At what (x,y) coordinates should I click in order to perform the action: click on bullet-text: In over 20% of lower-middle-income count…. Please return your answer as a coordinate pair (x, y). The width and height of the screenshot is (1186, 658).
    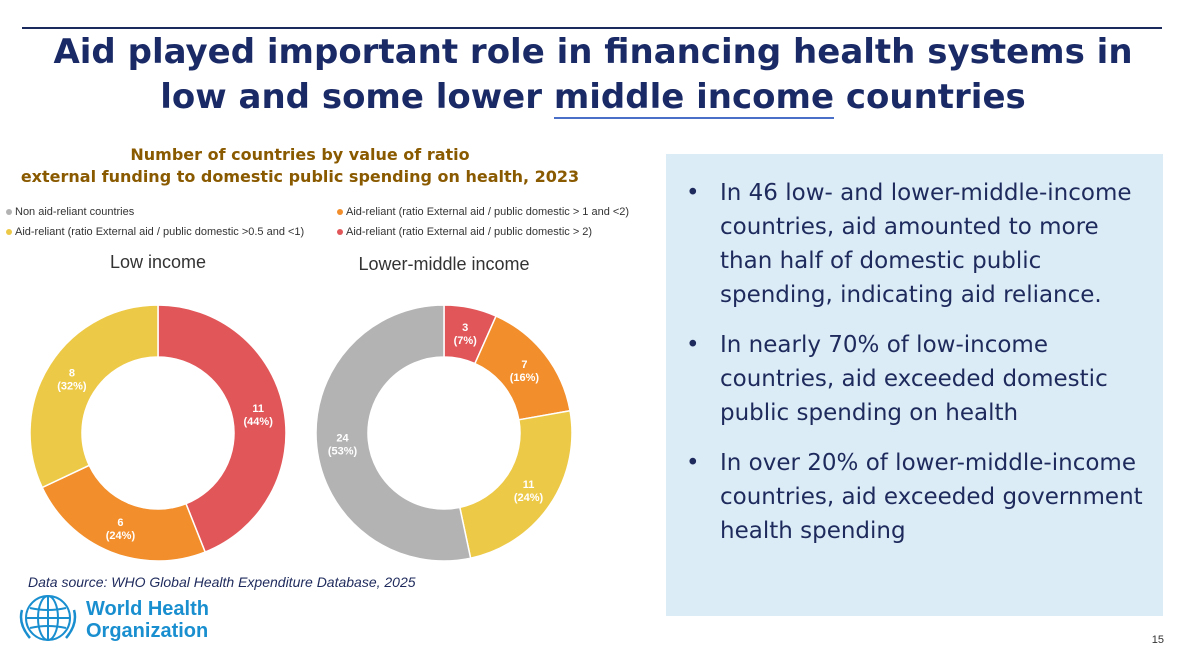
    Looking at the image, I should click on (931, 497).